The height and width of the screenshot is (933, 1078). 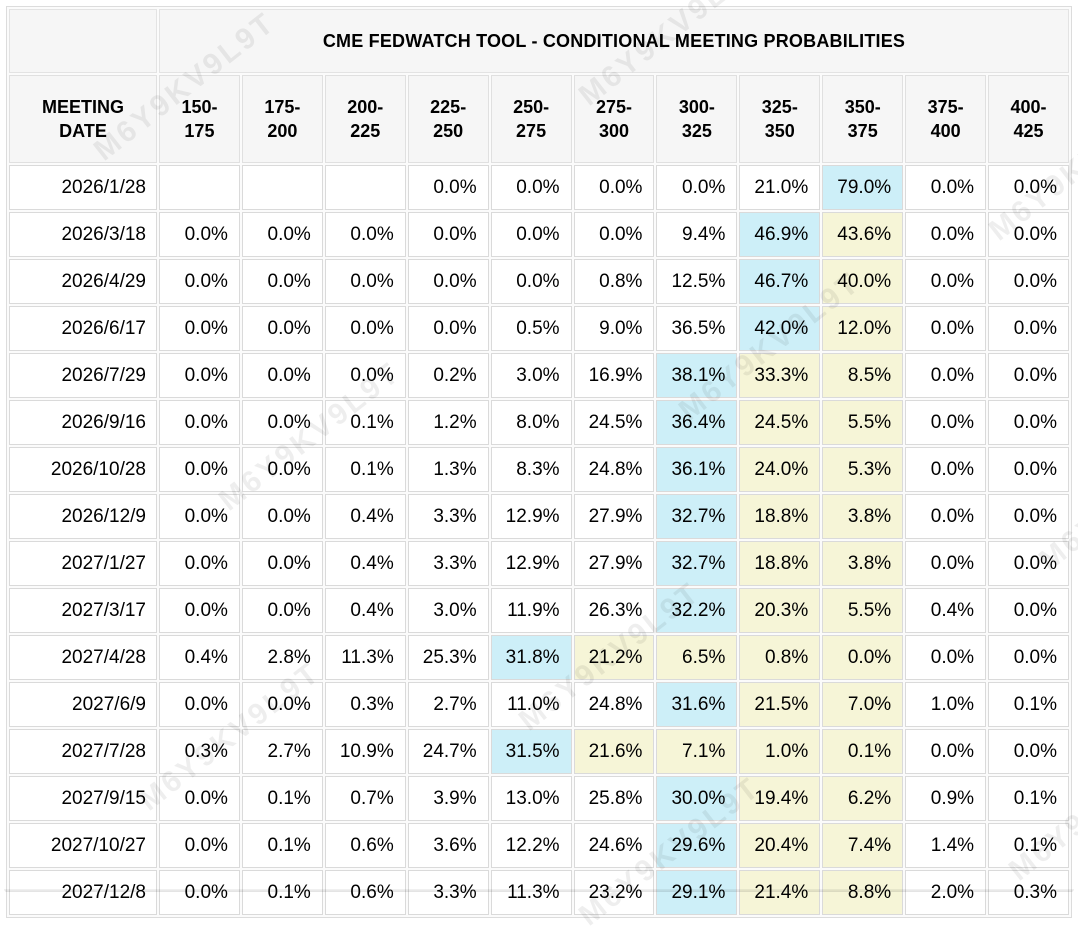 What do you see at coordinates (863, 892) in the screenshot?
I see `probability-cell: 8.8%` at bounding box center [863, 892].